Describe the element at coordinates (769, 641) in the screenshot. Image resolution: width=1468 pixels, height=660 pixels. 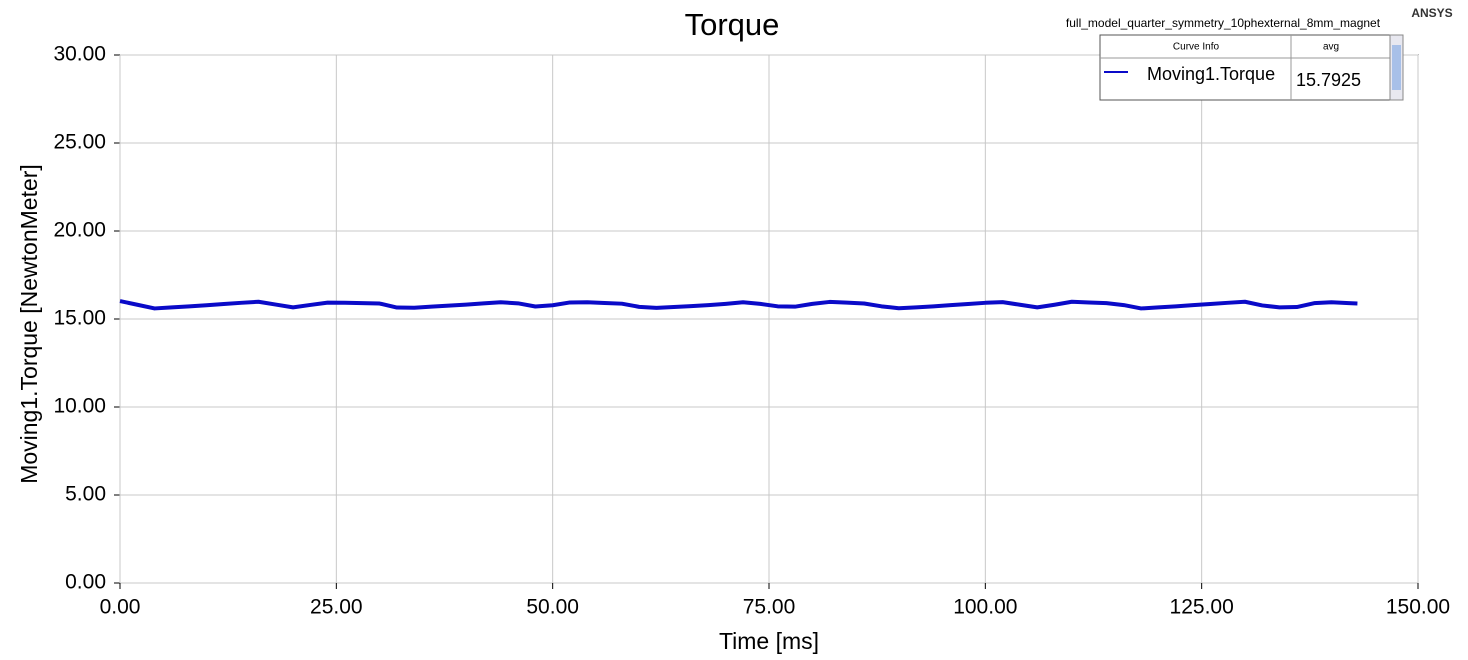
I see `x-axis-label: Time [ms]` at that location.